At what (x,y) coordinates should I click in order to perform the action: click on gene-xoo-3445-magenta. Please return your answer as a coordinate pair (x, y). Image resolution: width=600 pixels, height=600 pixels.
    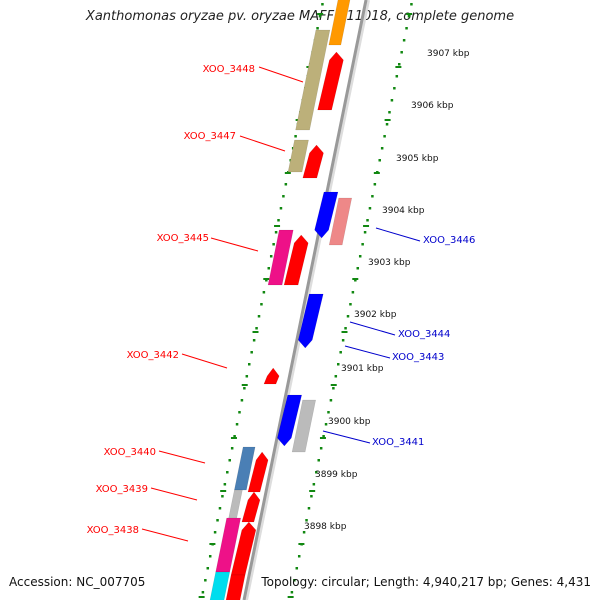
    Looking at the image, I should click on (280, 257).